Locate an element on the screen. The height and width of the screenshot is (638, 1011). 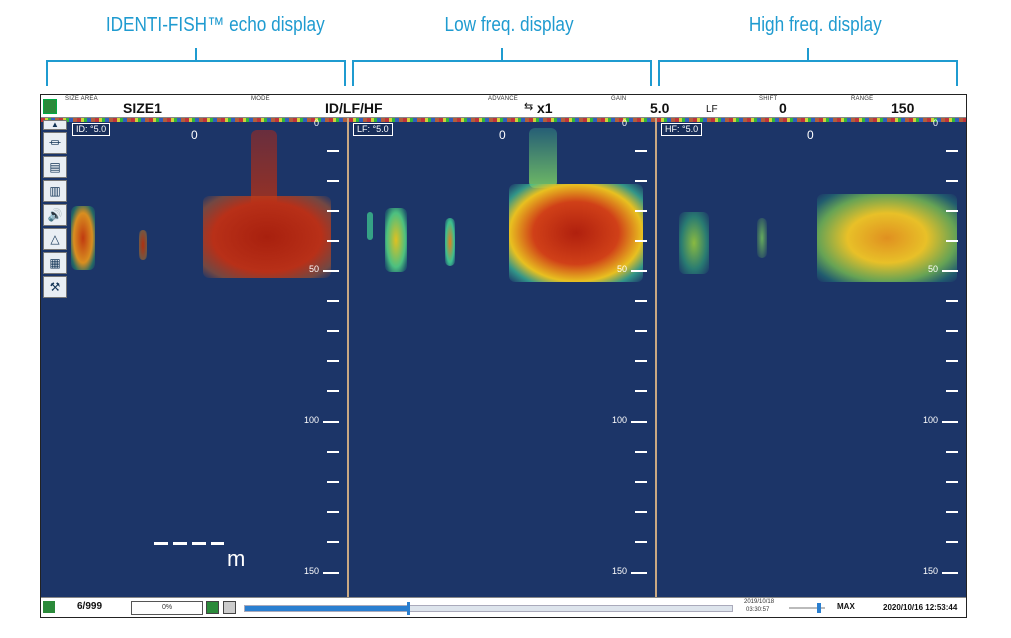
range-value: 150 is located at coordinates (903, 108).